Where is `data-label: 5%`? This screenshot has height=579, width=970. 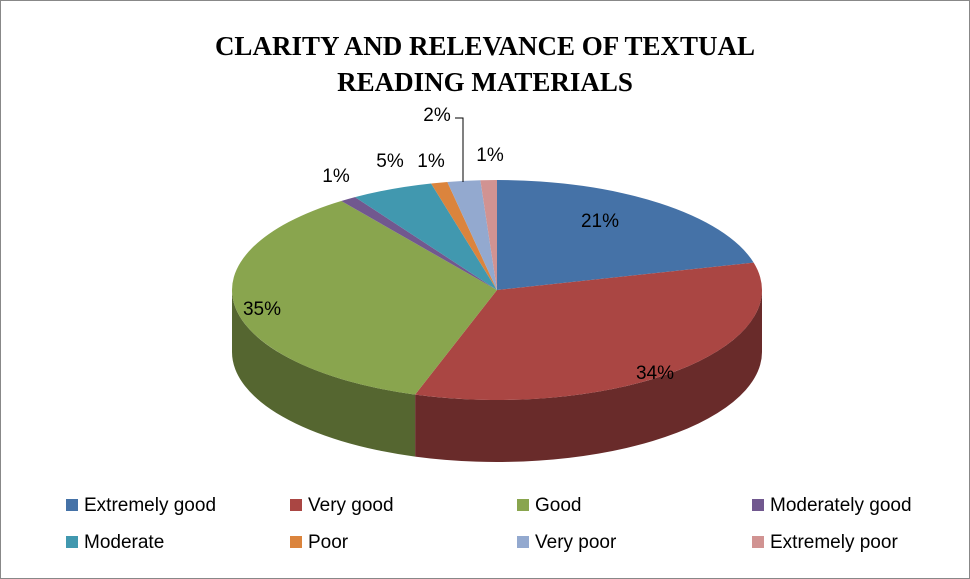
data-label: 5% is located at coordinates (390, 161).